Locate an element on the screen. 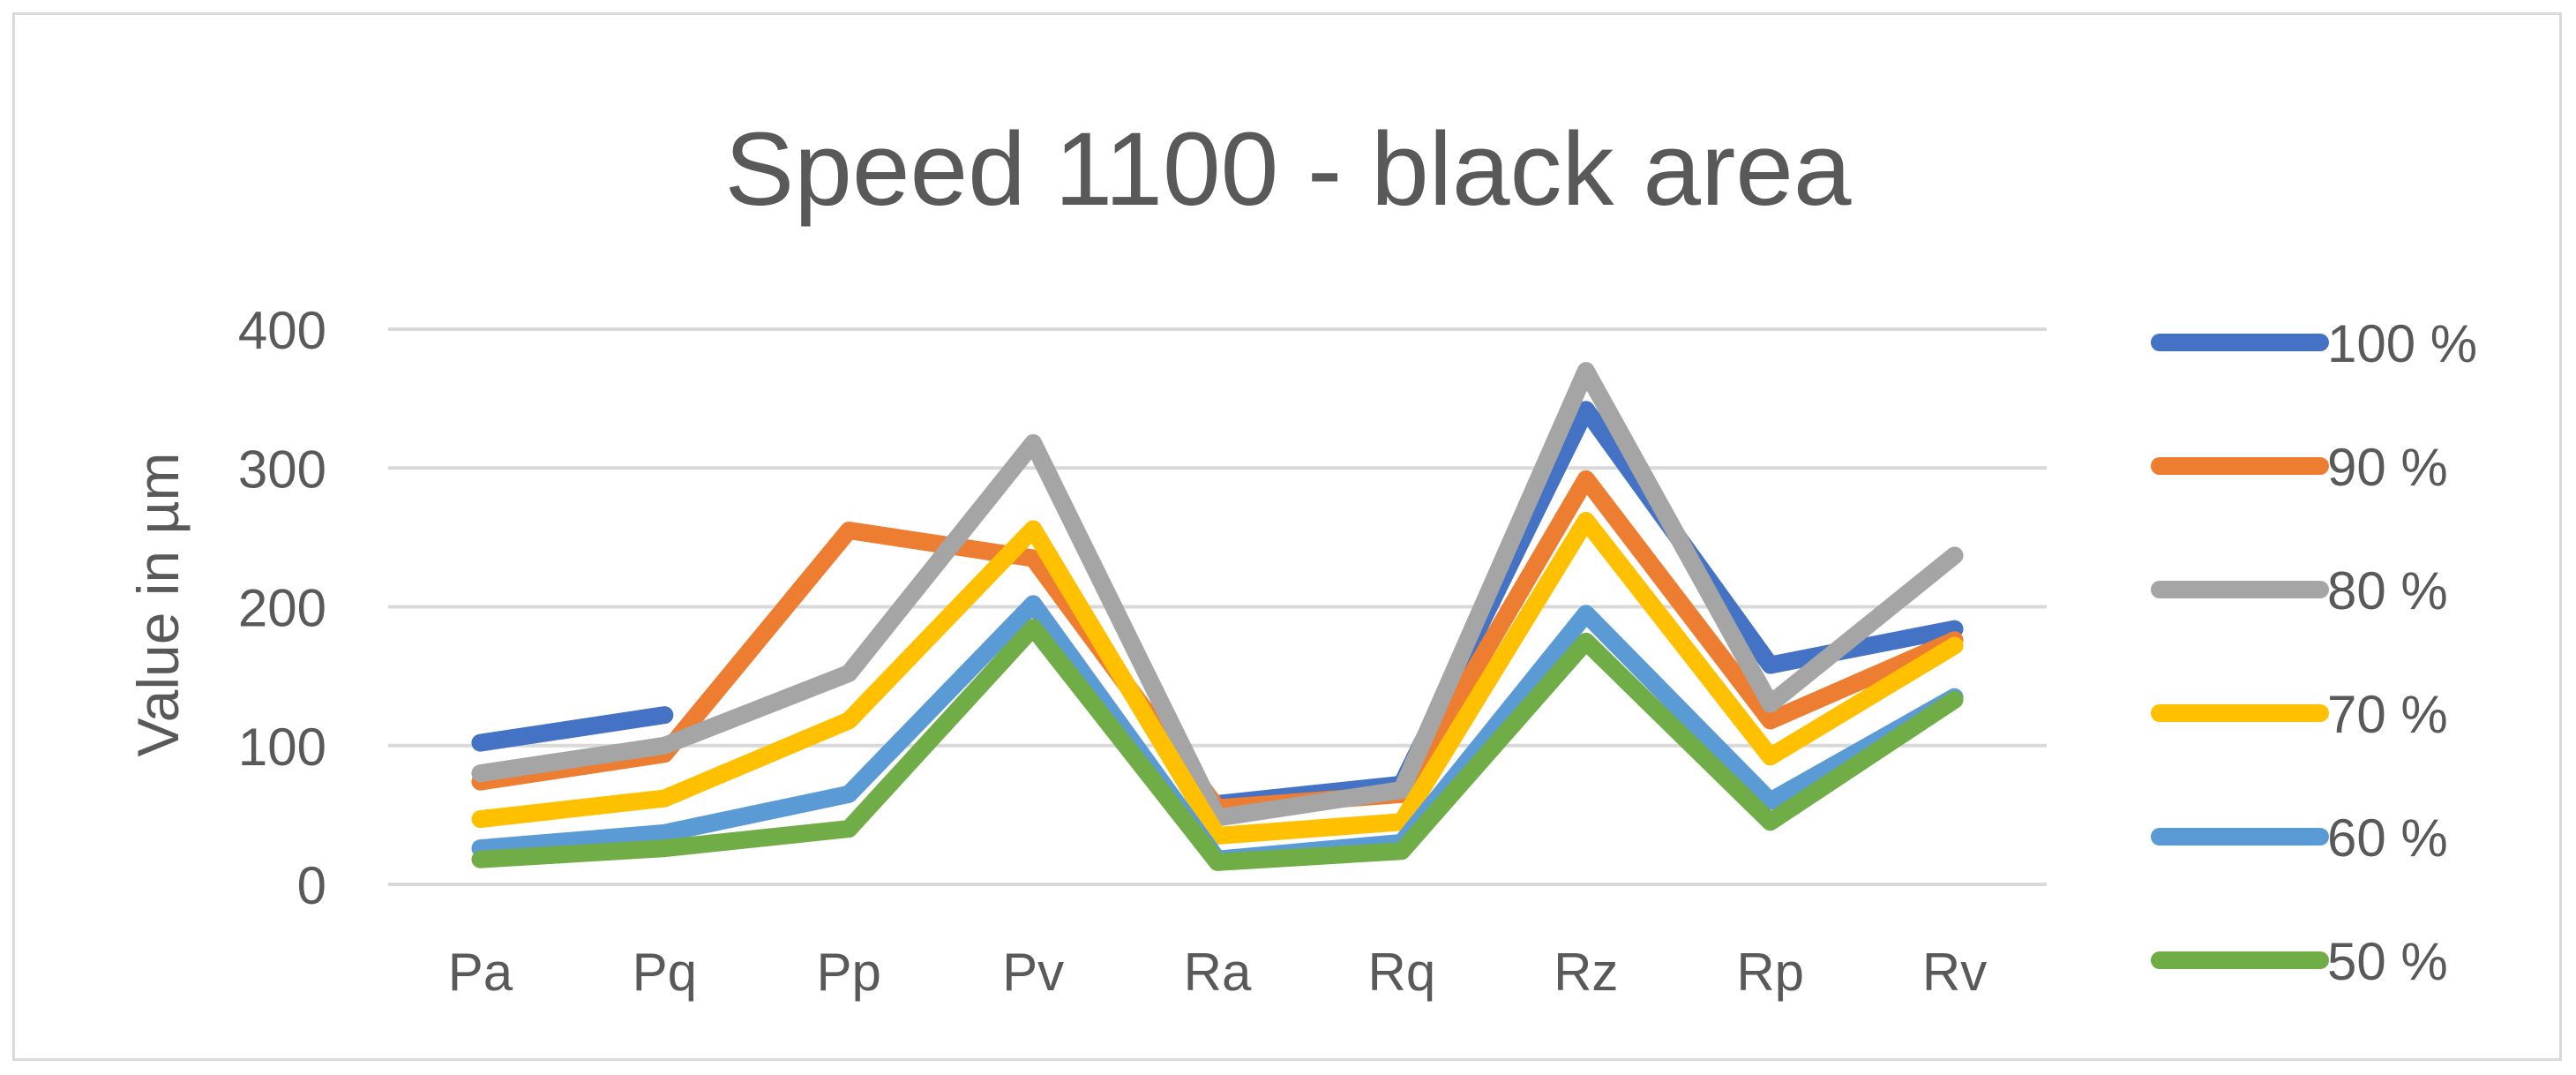 The height and width of the screenshot is (1075, 2576). x-tick-label: Pp is located at coordinates (849, 972).